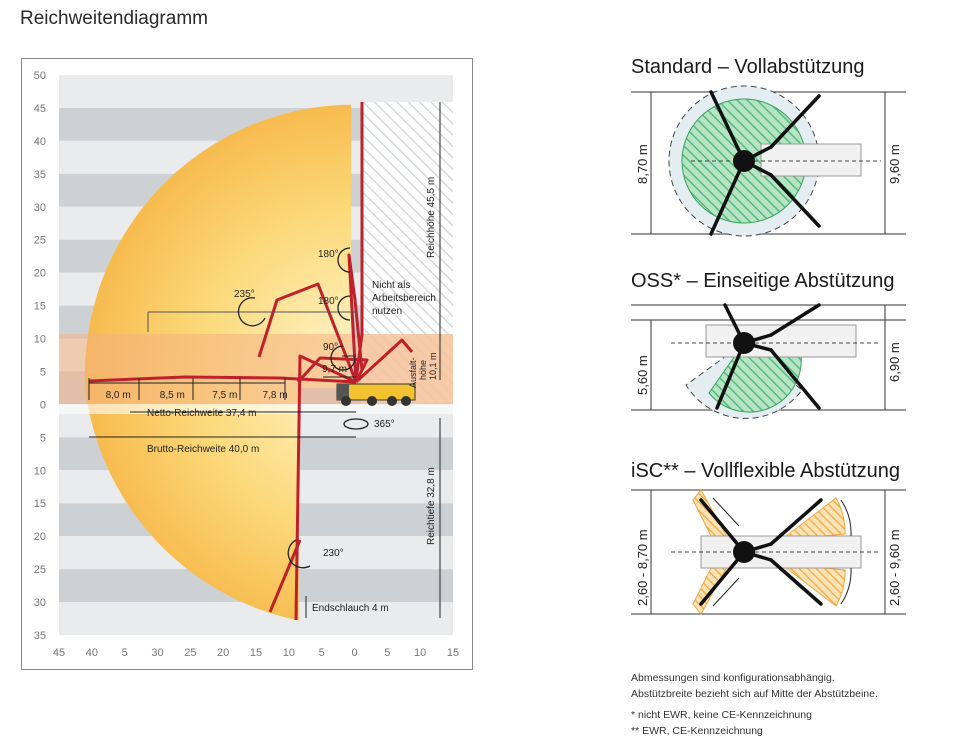 This screenshot has height=741, width=971. I want to click on segment-label: 8,5 m, so click(172, 395).